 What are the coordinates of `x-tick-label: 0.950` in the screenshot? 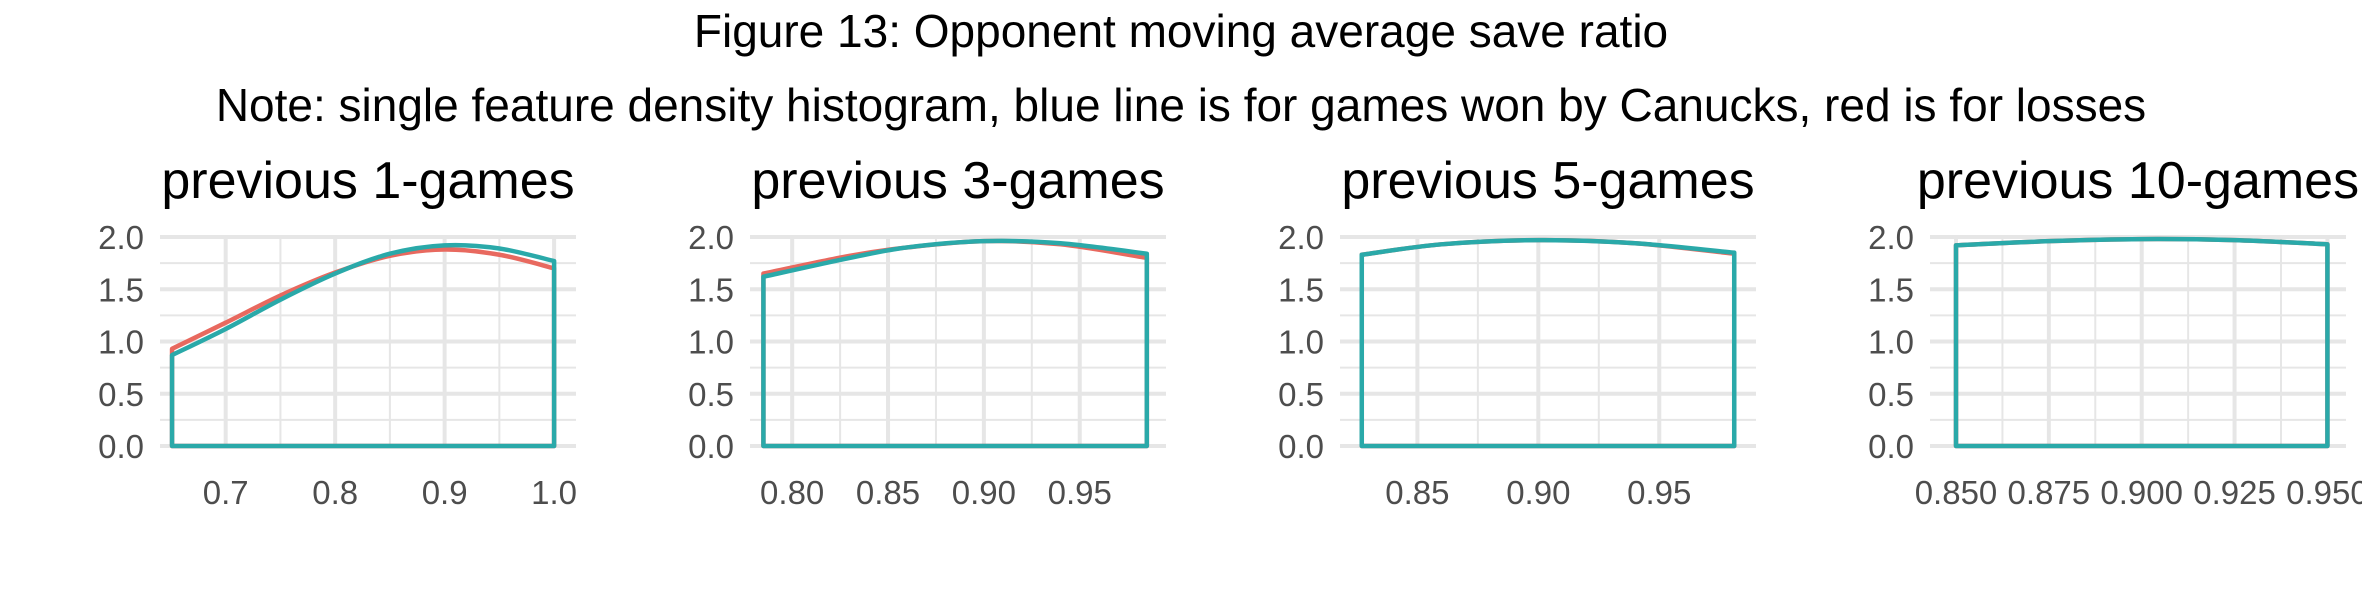 It's located at (2324, 492).